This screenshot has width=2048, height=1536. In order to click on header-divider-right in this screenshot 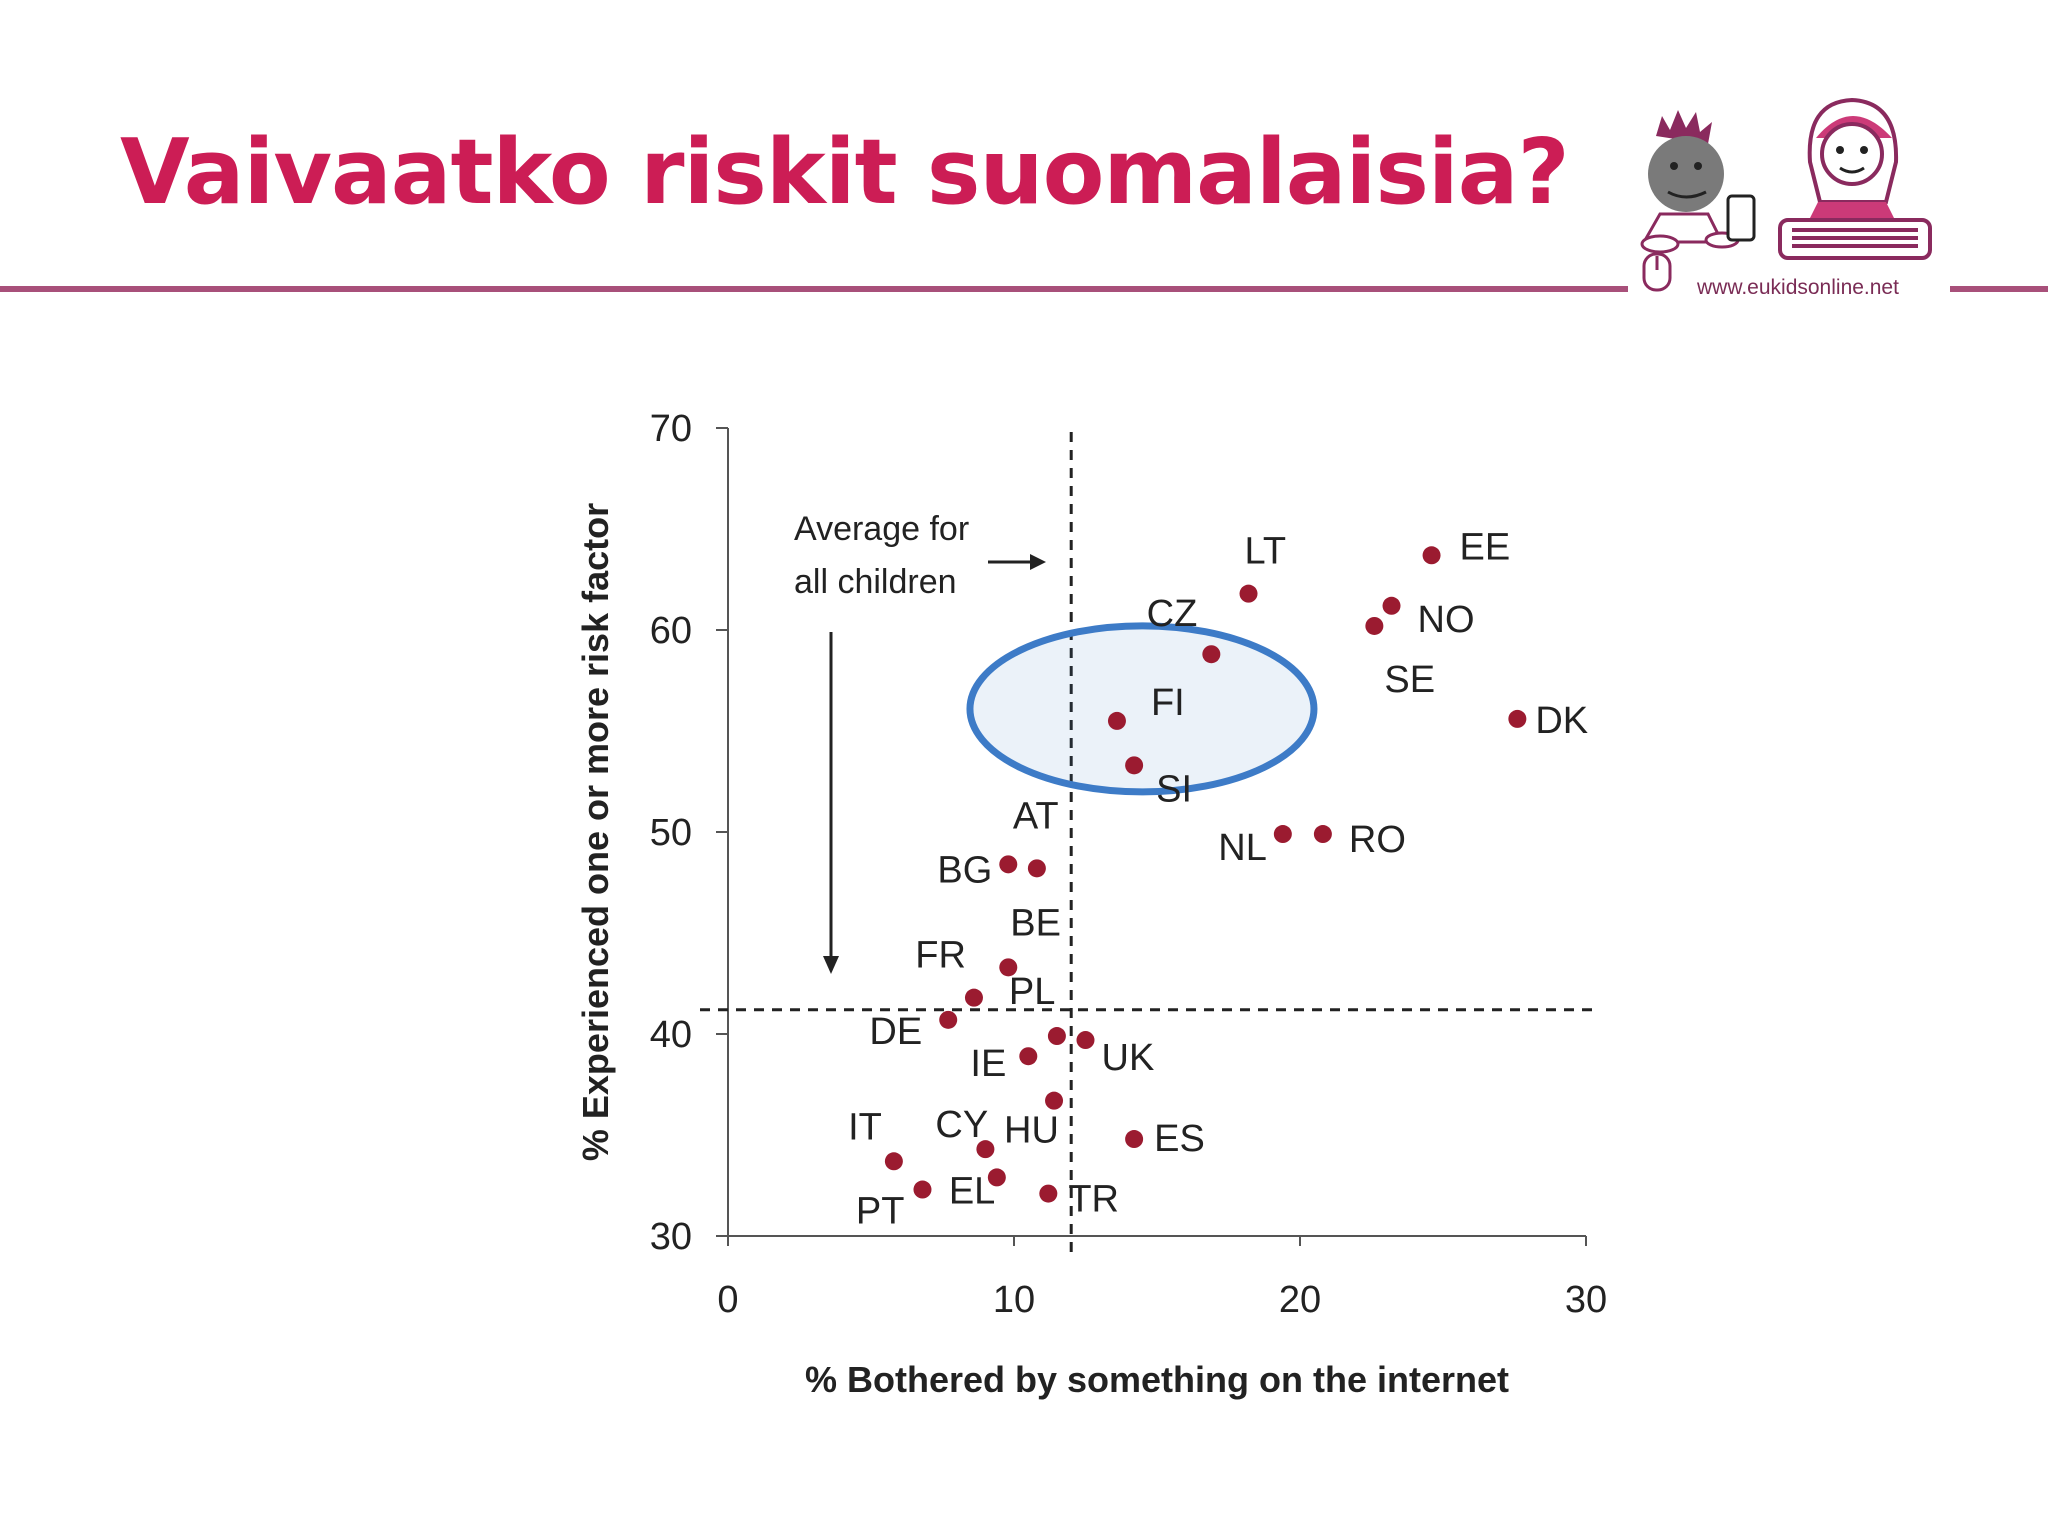, I will do `click(1999, 289)`.